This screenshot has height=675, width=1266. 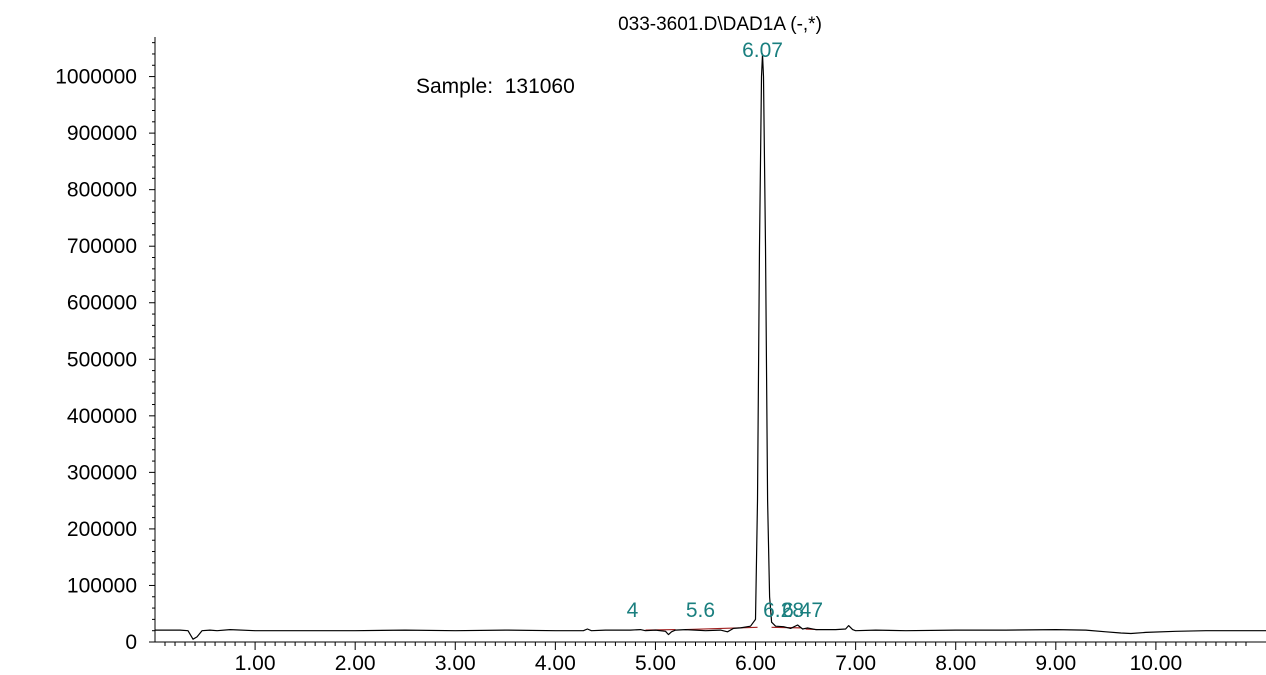 What do you see at coordinates (102, 190) in the screenshot?
I see `y-tick-label: 800000` at bounding box center [102, 190].